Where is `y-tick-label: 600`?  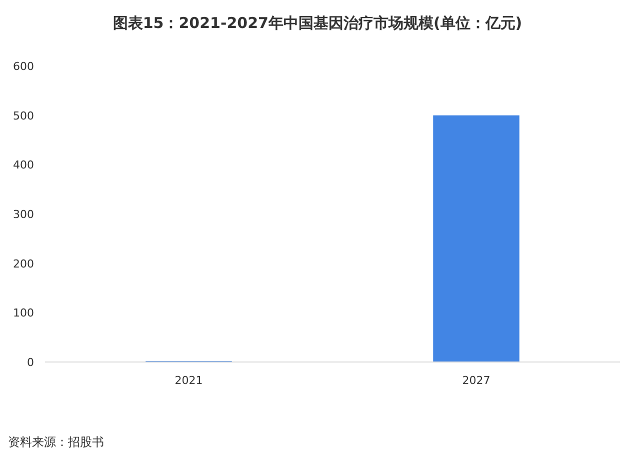
y-tick-label: 600 is located at coordinates (23, 66).